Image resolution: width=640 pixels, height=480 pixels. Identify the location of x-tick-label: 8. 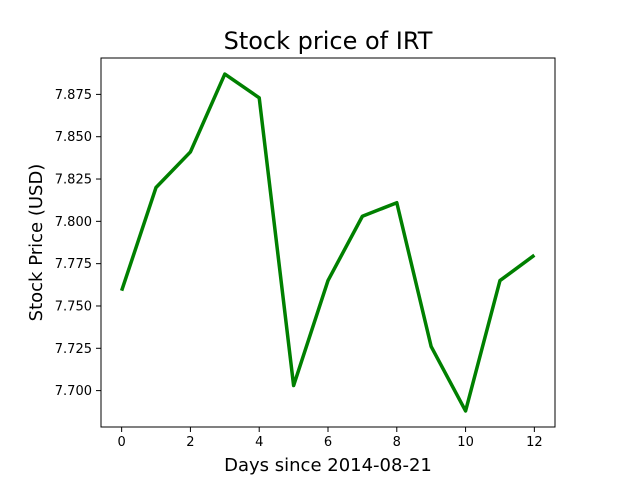
(397, 442).